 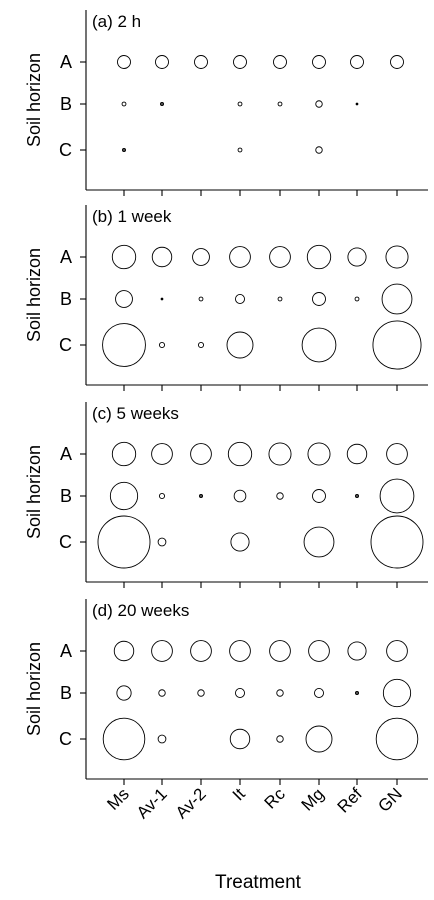 I want to click on panel-title: (a) 2 h, so click(x=116, y=21).